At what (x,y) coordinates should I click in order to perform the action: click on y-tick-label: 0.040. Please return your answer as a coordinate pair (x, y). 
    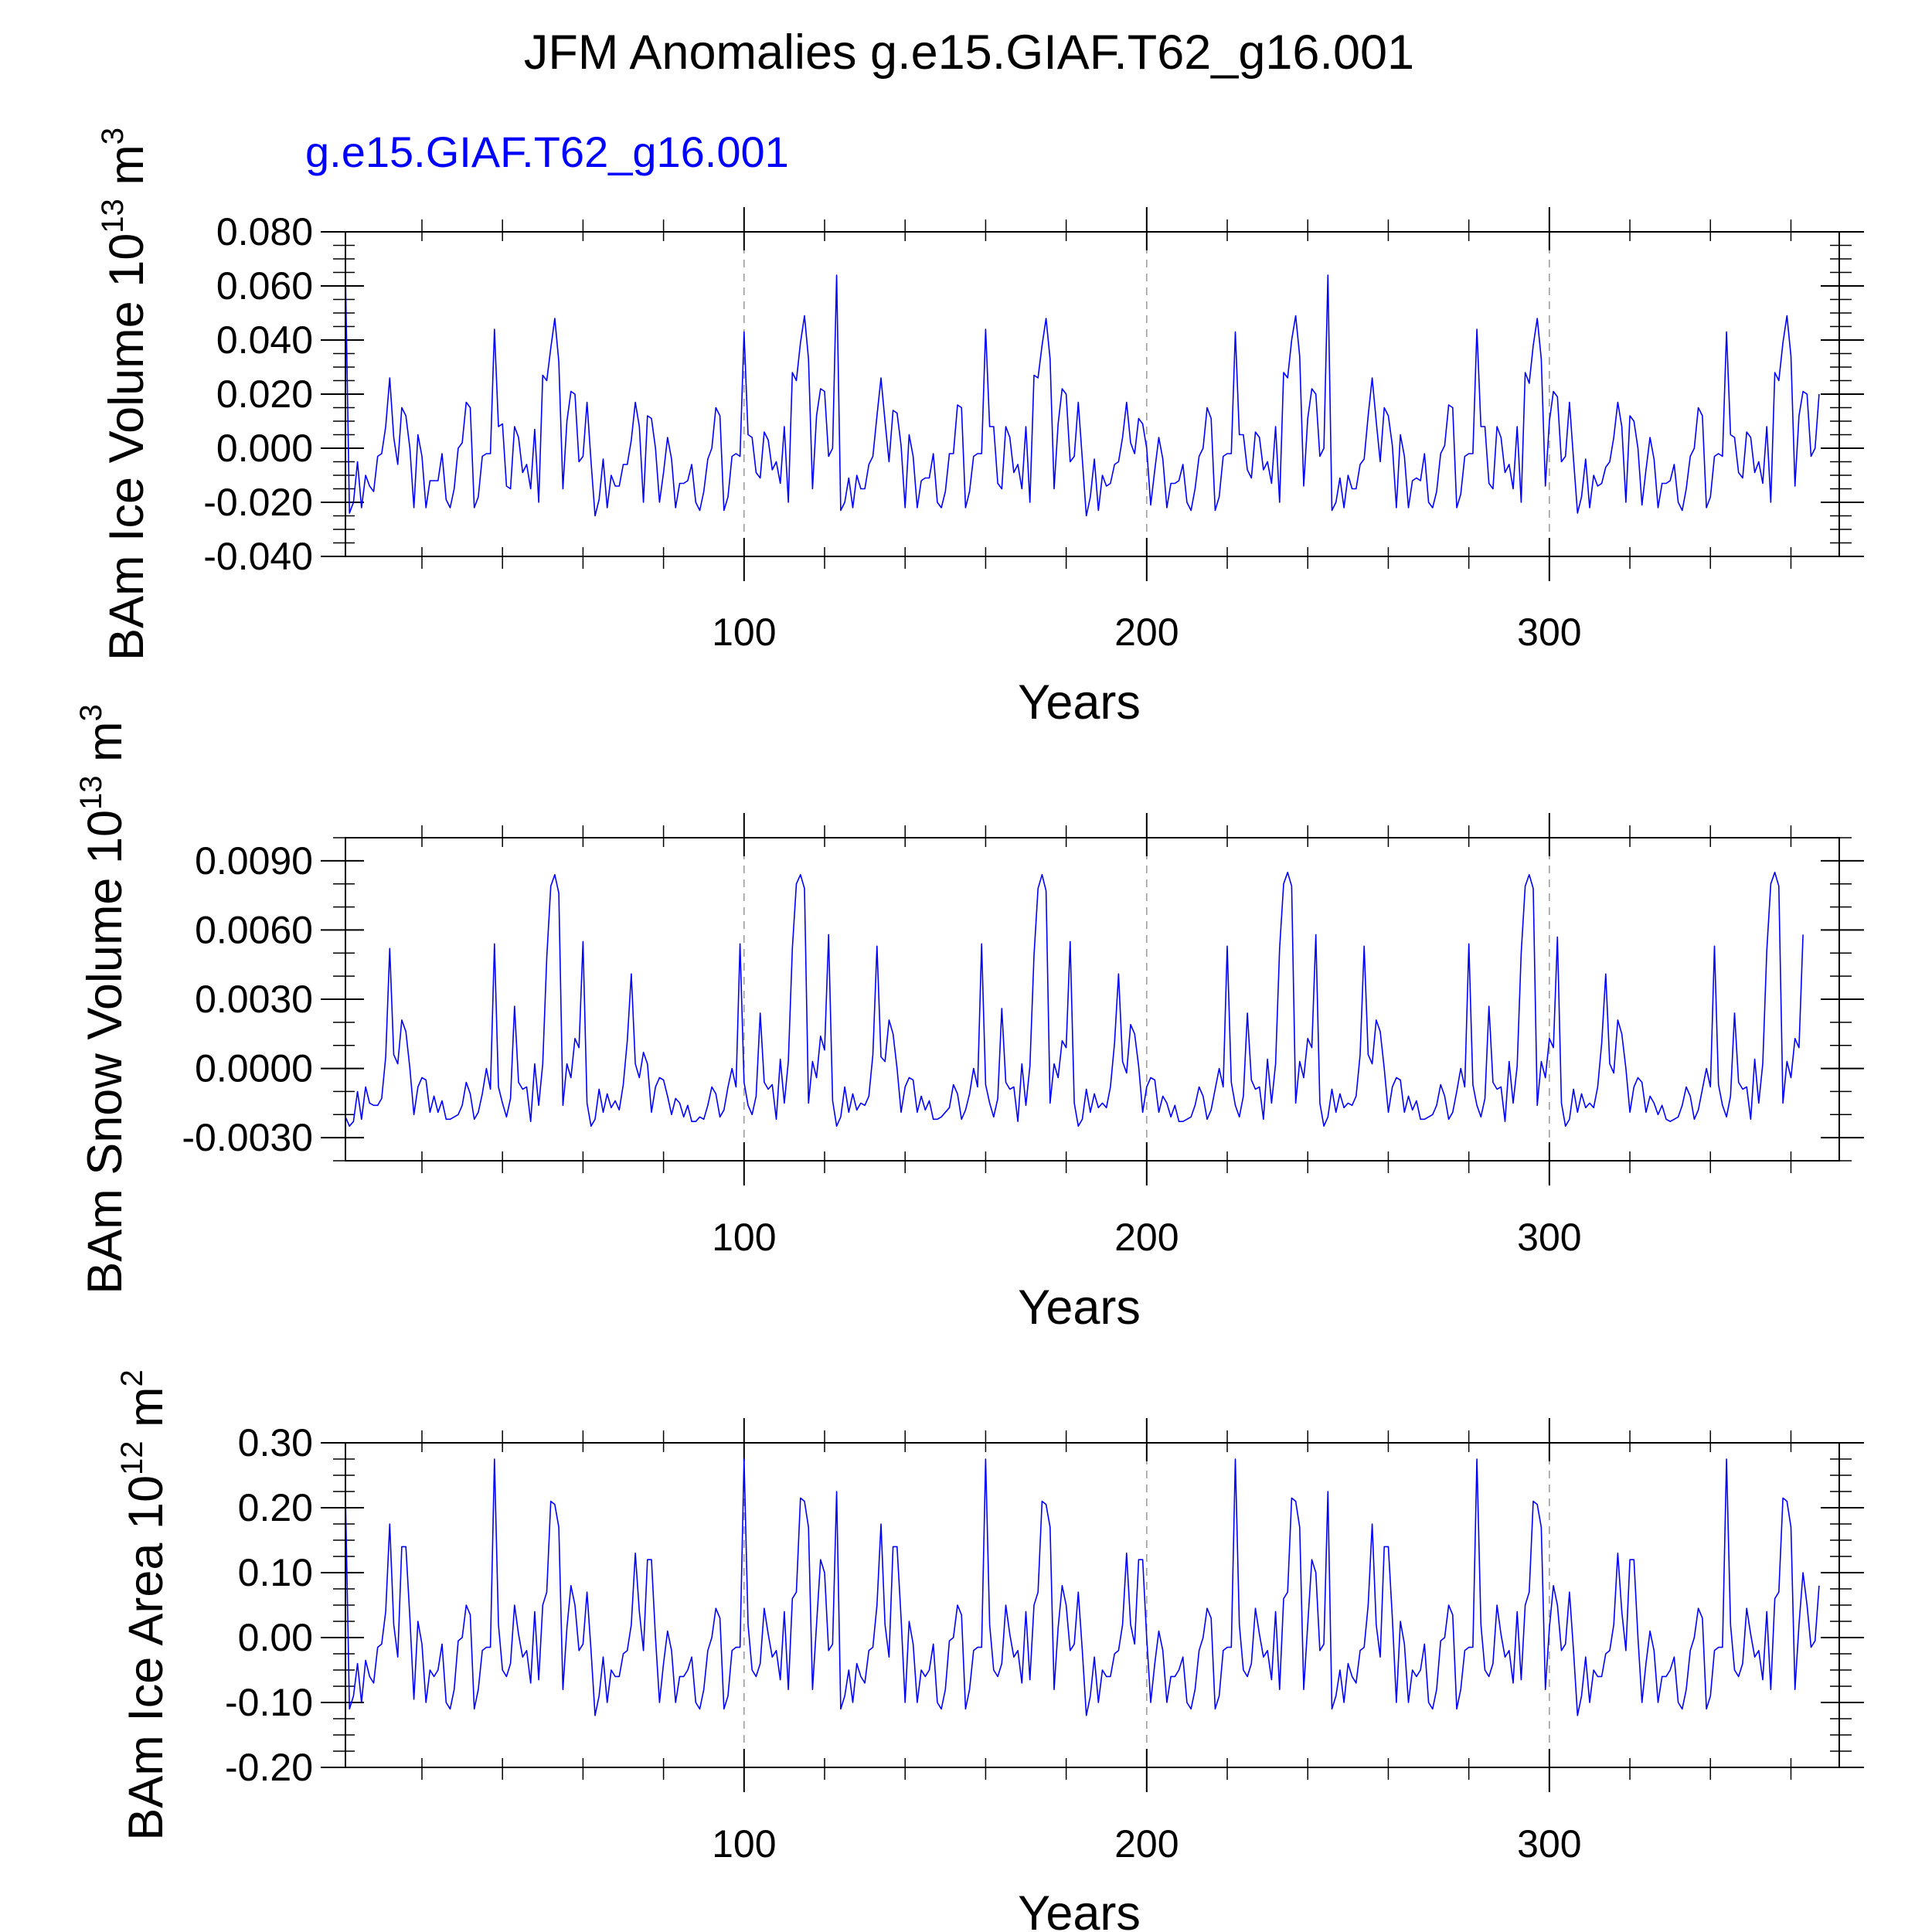
    Looking at the image, I should click on (264, 340).